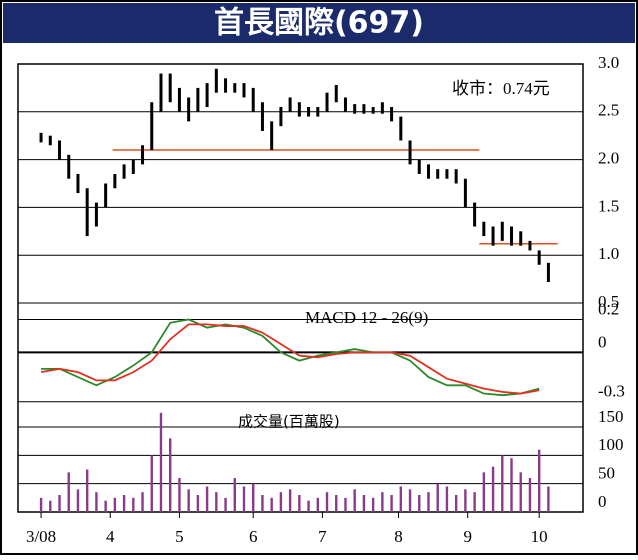 This screenshot has height=560, width=638. I want to click on x-tick-label: 10, so click(539, 536).